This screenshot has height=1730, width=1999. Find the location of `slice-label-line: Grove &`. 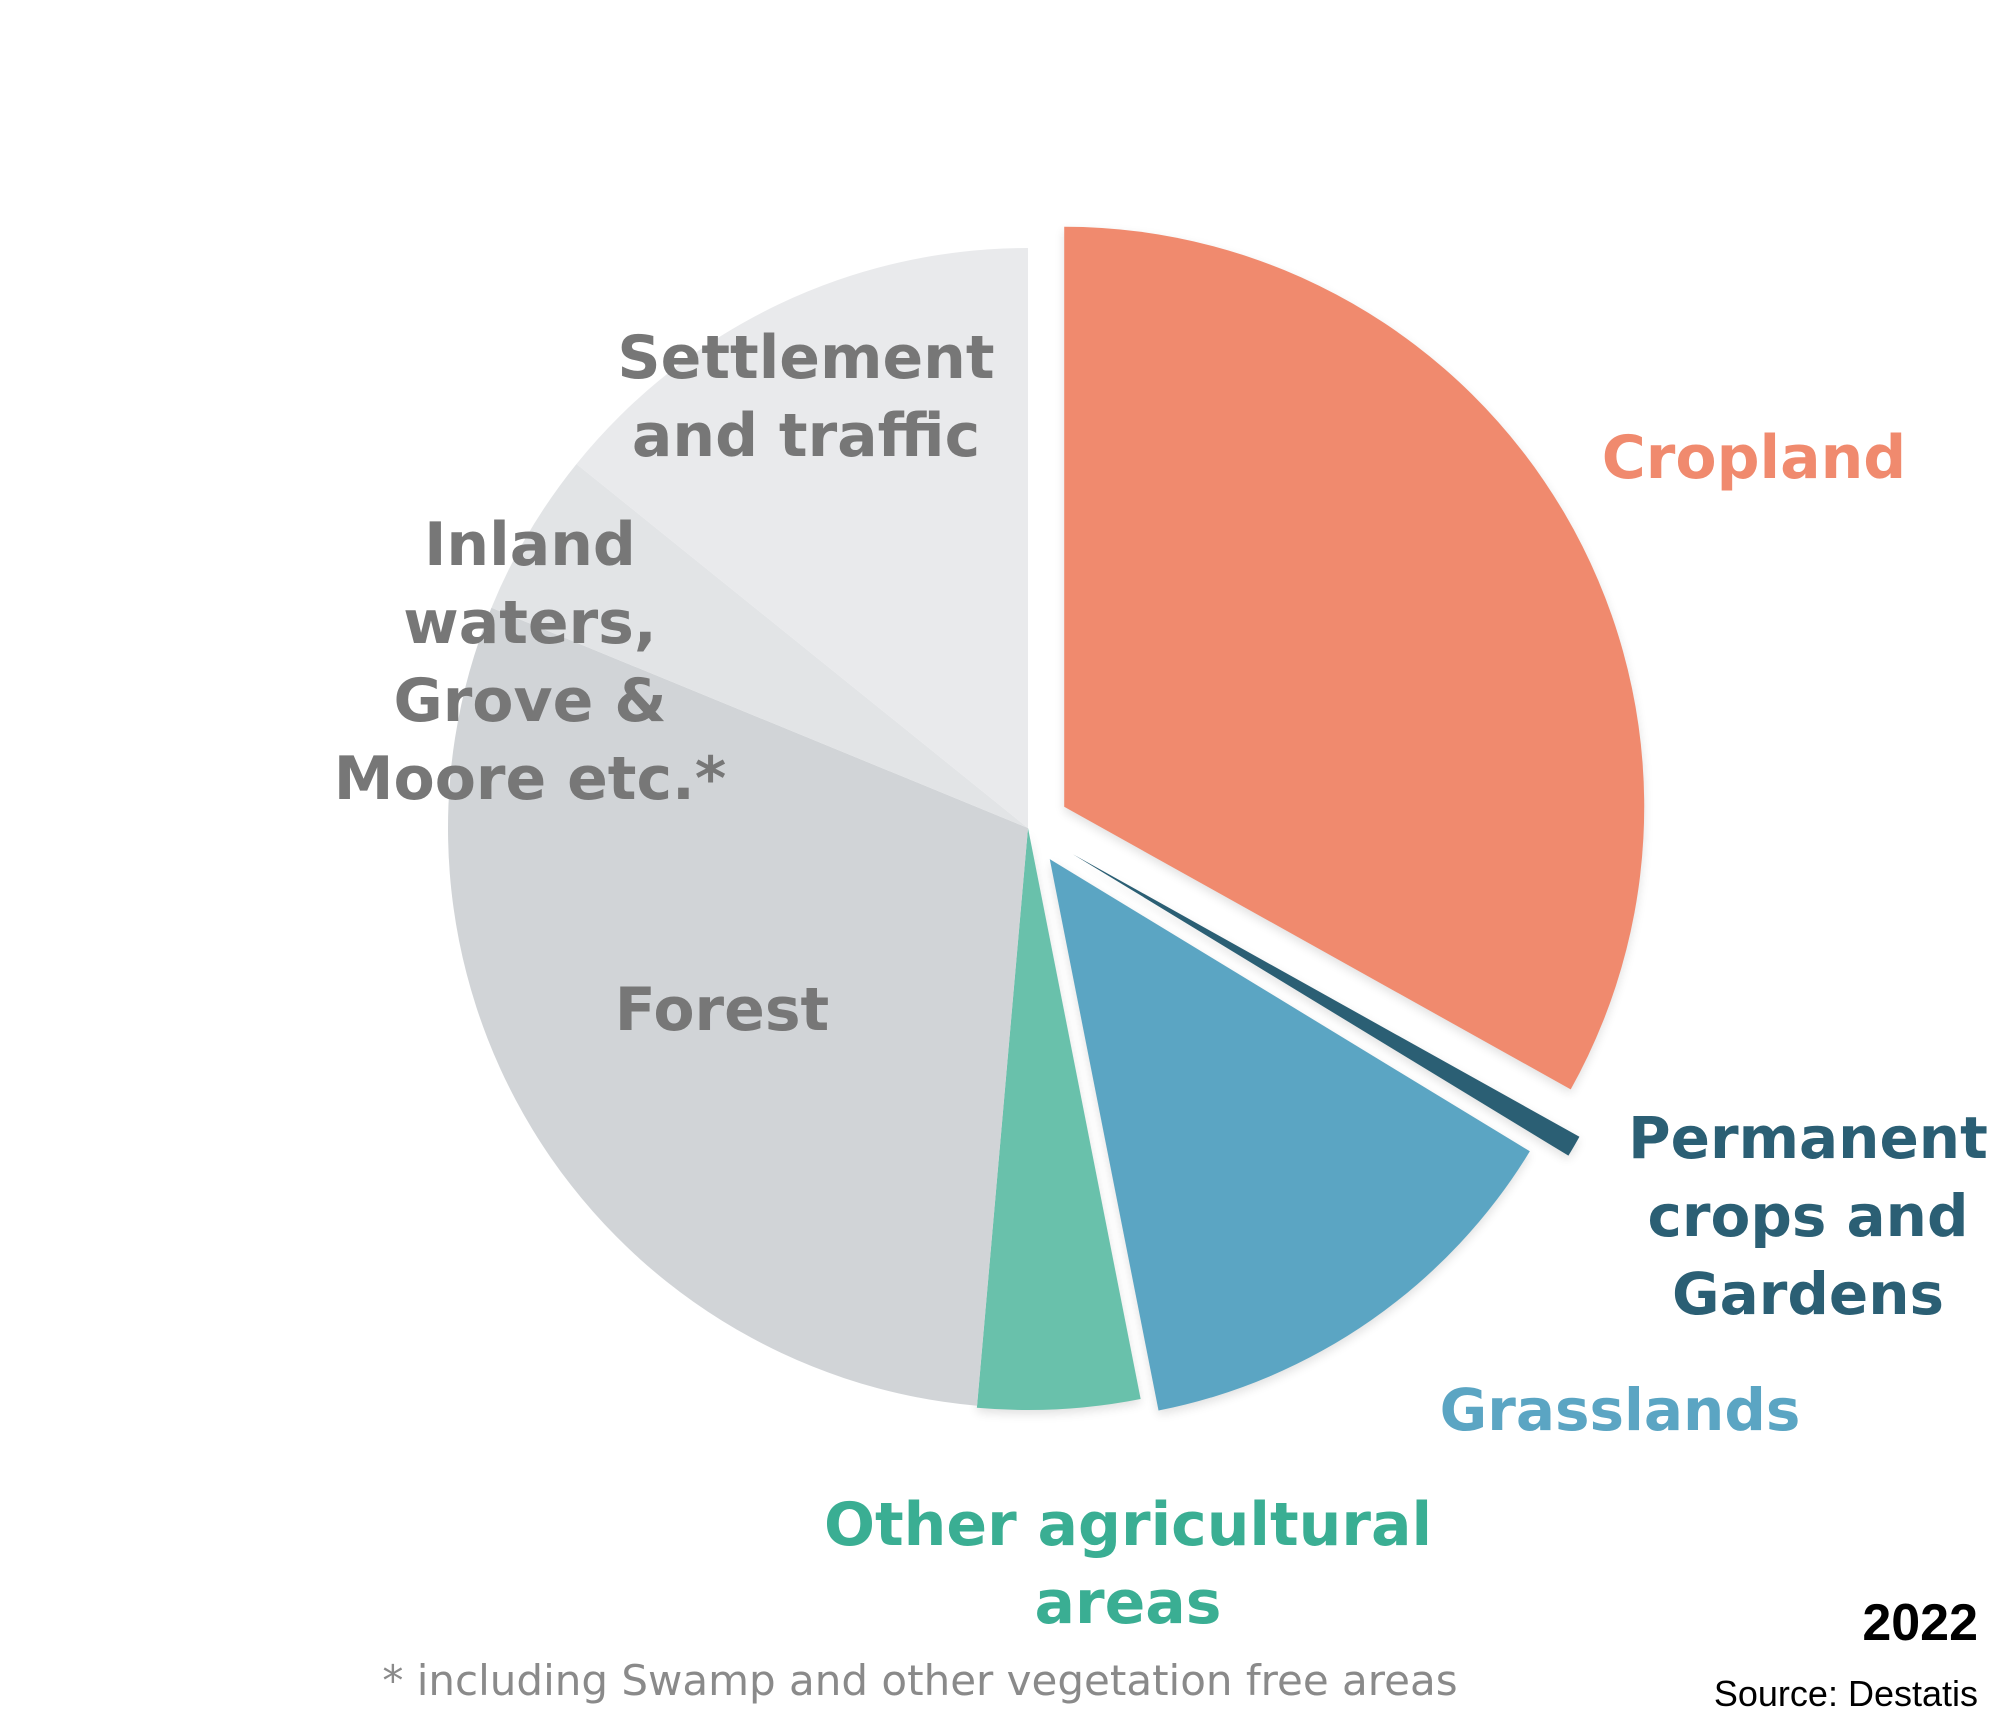

slice-label-line: Grove & is located at coordinates (529, 701).